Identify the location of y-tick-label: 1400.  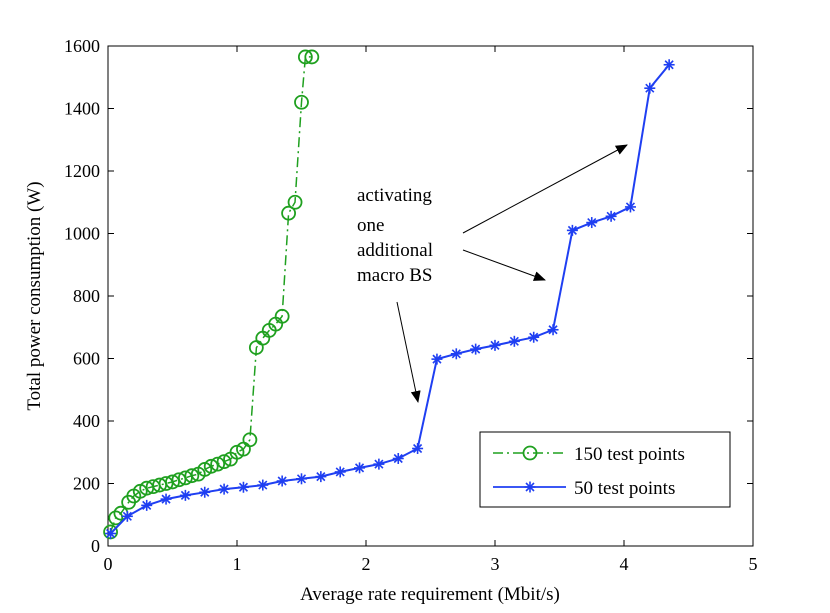
(82, 109).